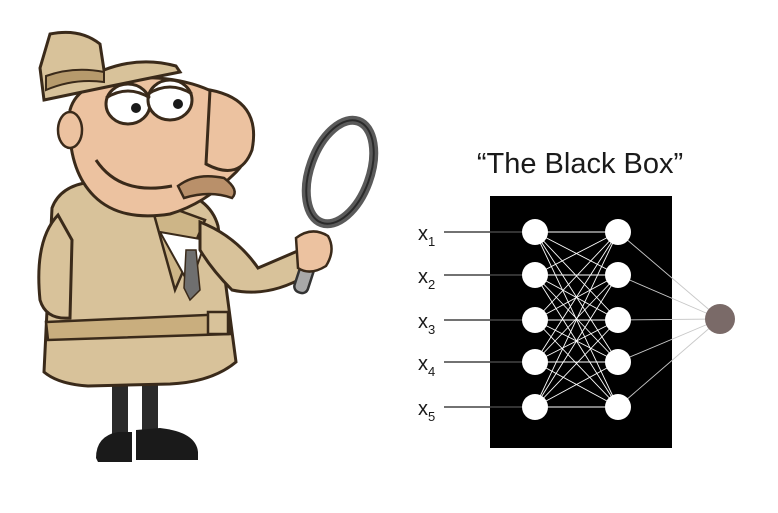 This screenshot has width=778, height=513. I want to click on output-node, so click(720, 319).